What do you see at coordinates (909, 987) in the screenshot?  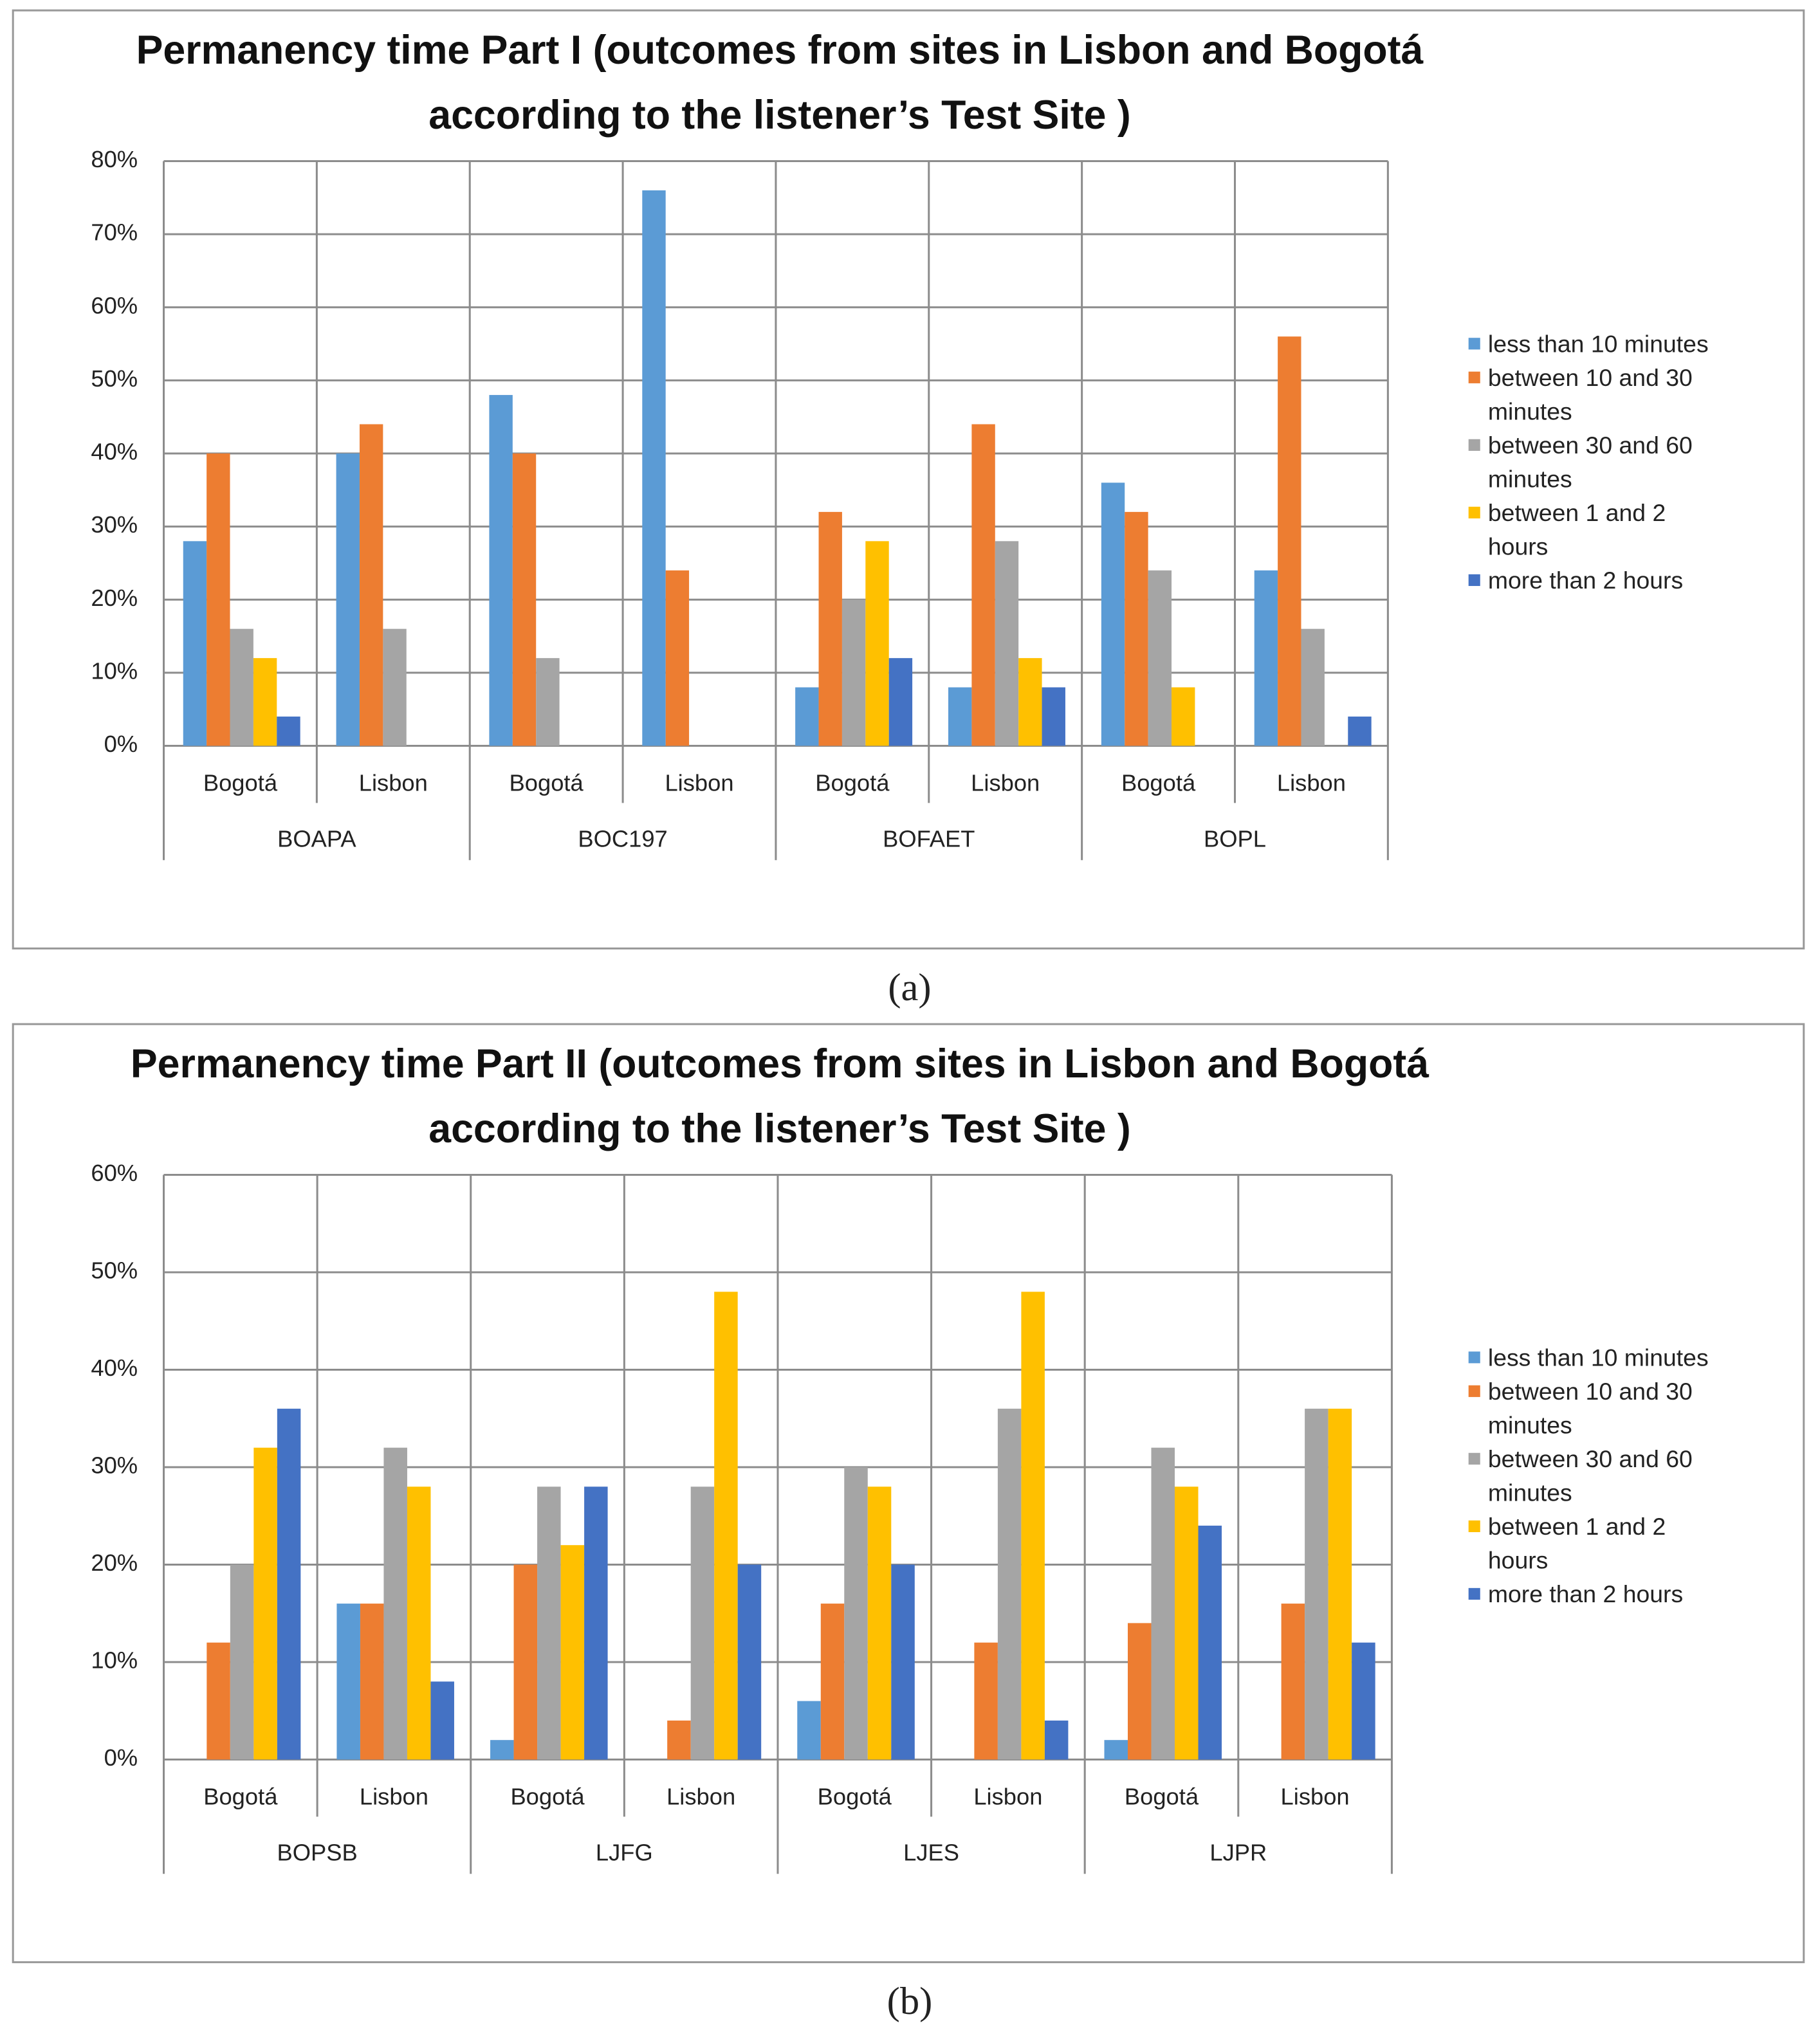 I see `caption: (a)` at bounding box center [909, 987].